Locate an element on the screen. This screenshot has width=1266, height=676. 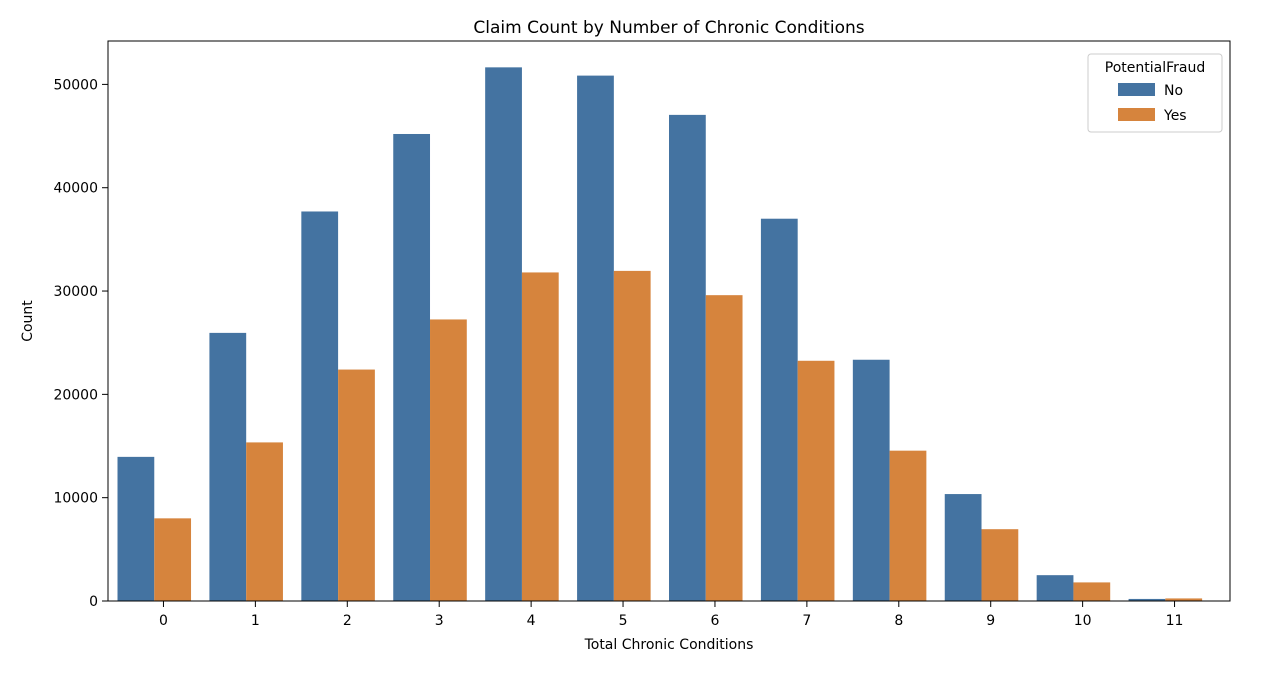
legend: PotentialFraud No Yes is located at coordinates (1155, 93).